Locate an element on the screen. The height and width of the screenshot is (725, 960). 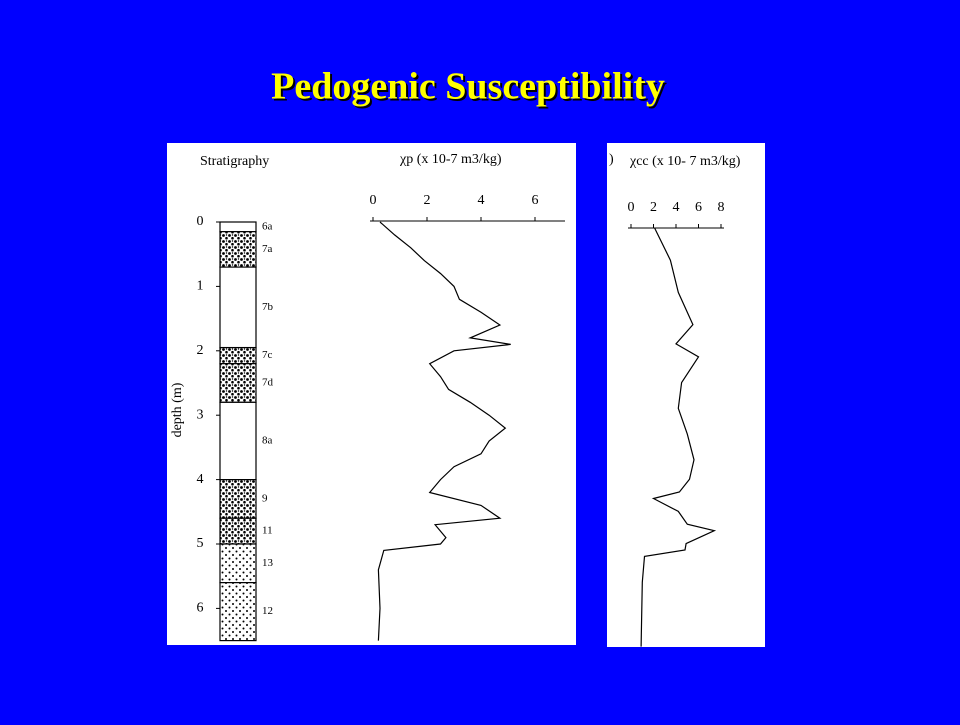
x-axis-label: χp (x 10-7 m3/kg) is located at coordinates (450, 159).